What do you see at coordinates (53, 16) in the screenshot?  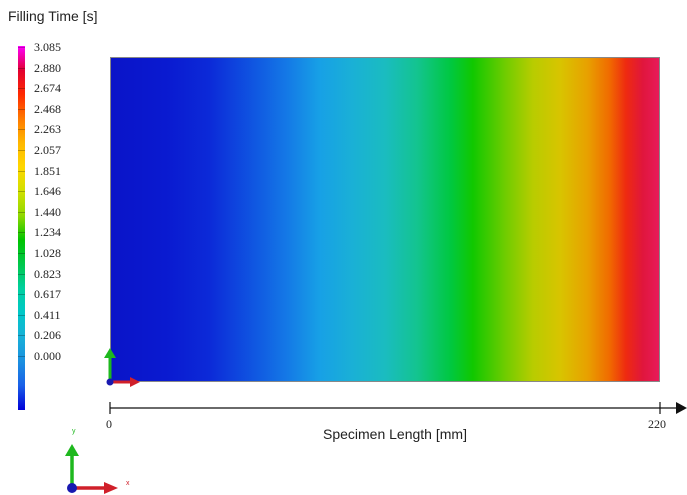 I see `legend-title: Filling Time [s]` at bounding box center [53, 16].